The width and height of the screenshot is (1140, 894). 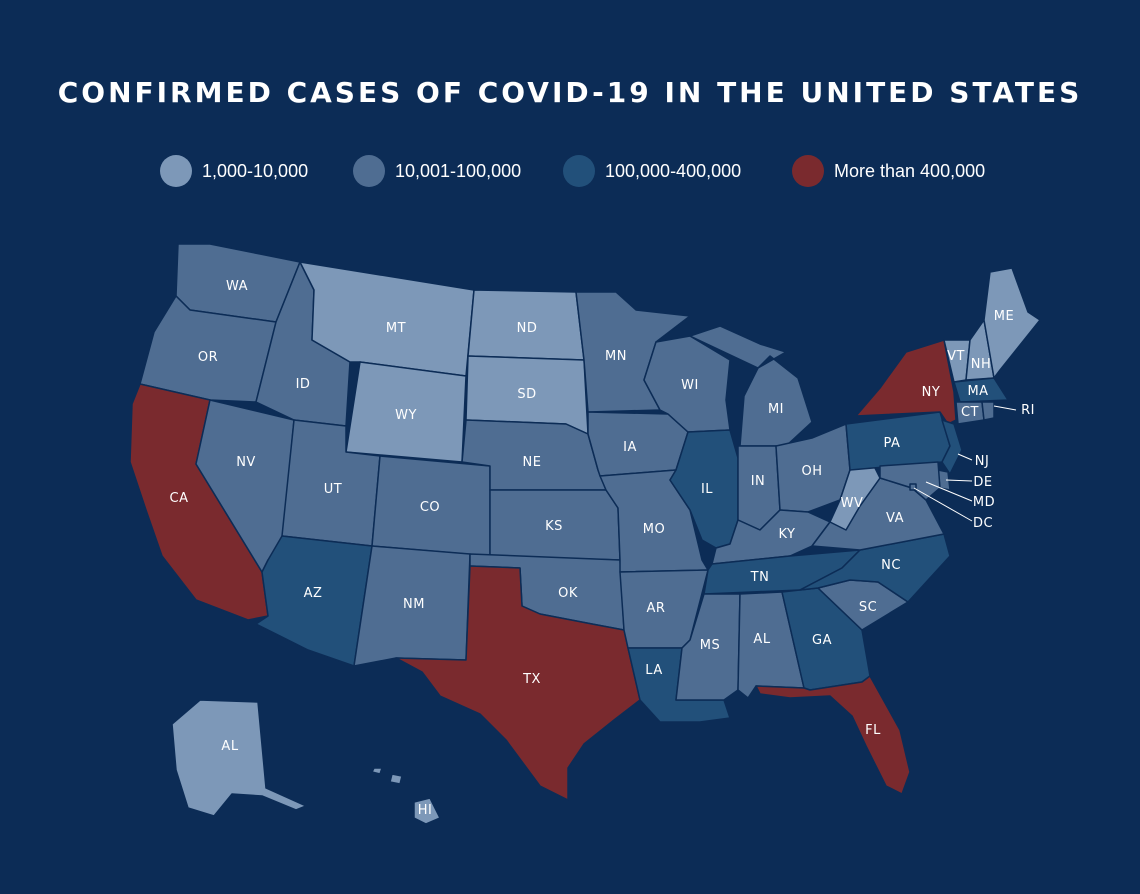 What do you see at coordinates (981, 364) in the screenshot?
I see `label-nh: NH` at bounding box center [981, 364].